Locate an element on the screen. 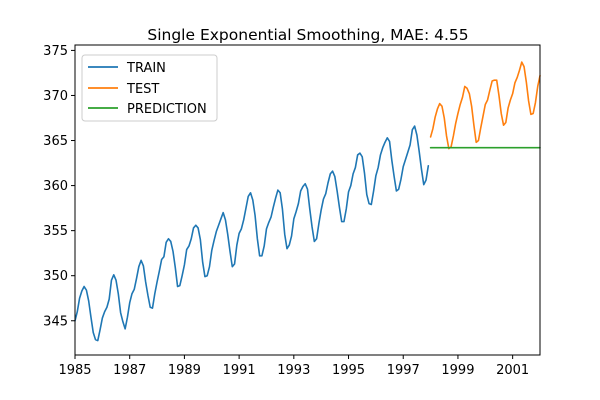  chart-title: Single Exponential Smoothing, MAE: 4.55 is located at coordinates (307, 35).